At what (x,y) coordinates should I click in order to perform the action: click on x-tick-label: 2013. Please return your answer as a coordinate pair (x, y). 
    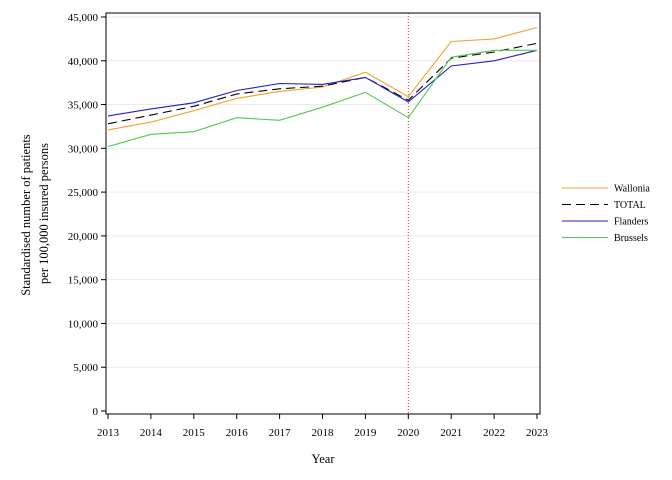
    Looking at the image, I should click on (108, 433).